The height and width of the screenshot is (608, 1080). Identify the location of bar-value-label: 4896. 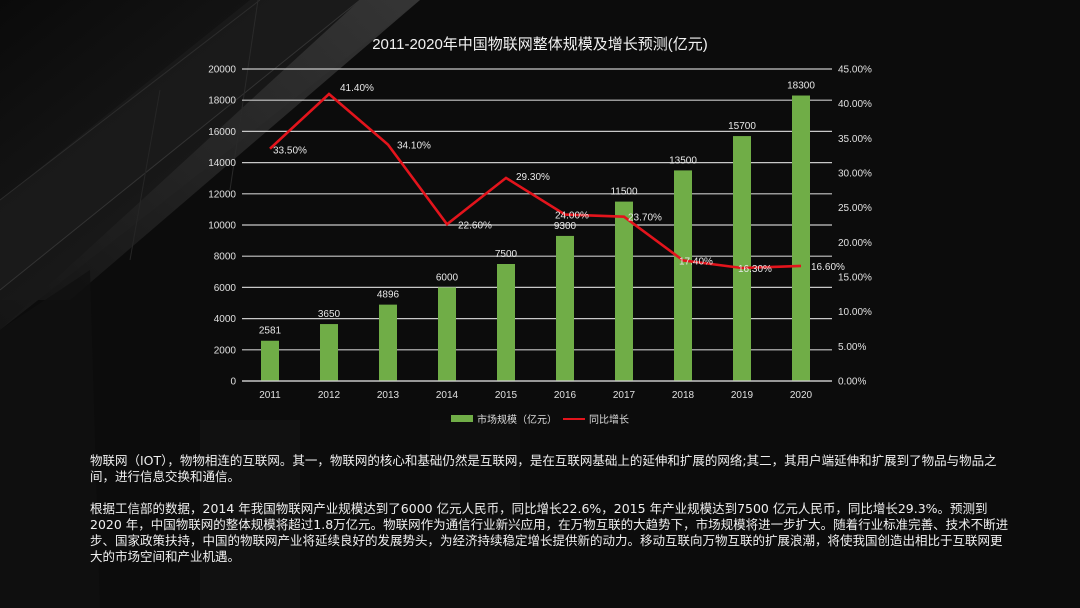
(388, 295).